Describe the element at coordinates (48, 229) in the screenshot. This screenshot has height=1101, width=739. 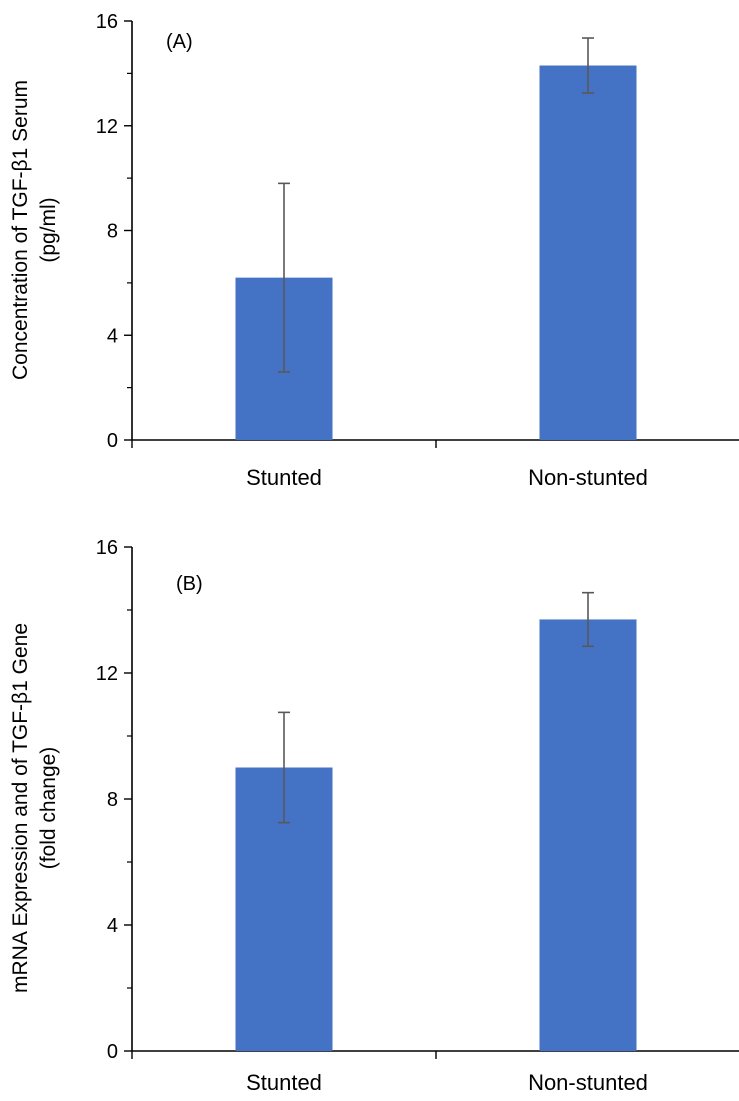
I see `y-axis-title-line2: (pg/ml)` at that location.